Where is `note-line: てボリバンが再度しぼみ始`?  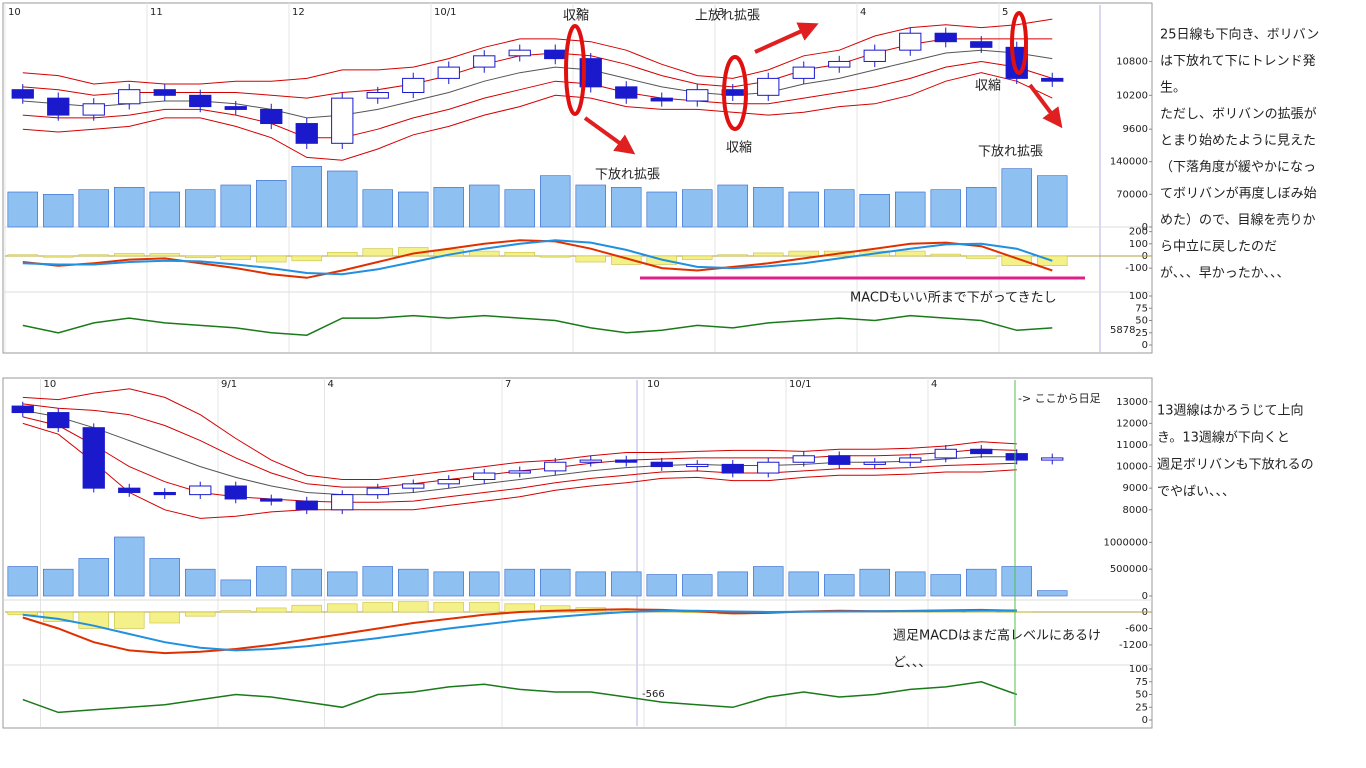
note-line: てボリバンが再度しぼみ始 is located at coordinates (1238, 194).